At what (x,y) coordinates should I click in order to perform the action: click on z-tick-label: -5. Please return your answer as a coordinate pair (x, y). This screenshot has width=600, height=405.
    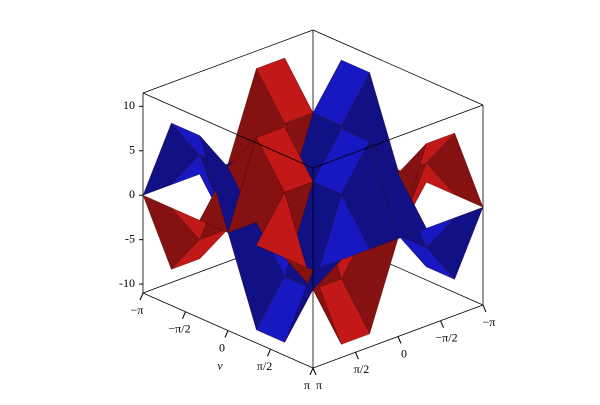
    Looking at the image, I should click on (130, 238).